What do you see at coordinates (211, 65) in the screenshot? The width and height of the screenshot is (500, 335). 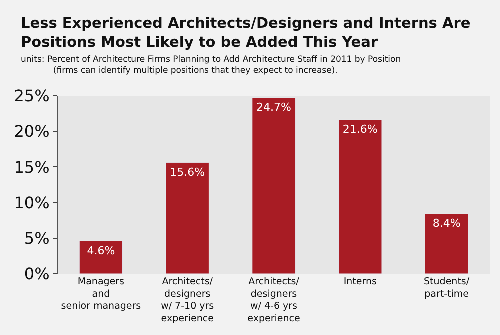 I see `chart-subtitle: units: Percent of Architecture Firms Planning to Add Architecture Staff in 2011 by Position (firms can identify multiple positions that they expect to increase).` at bounding box center [211, 65].